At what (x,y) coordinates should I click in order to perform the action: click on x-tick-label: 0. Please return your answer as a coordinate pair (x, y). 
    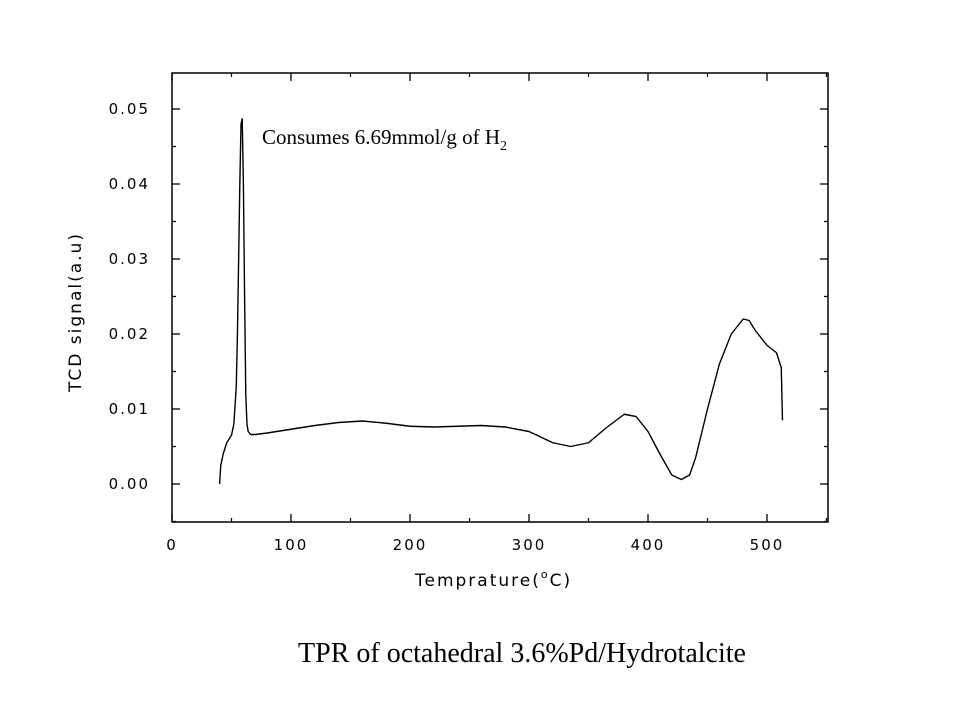
    Looking at the image, I should click on (172, 545).